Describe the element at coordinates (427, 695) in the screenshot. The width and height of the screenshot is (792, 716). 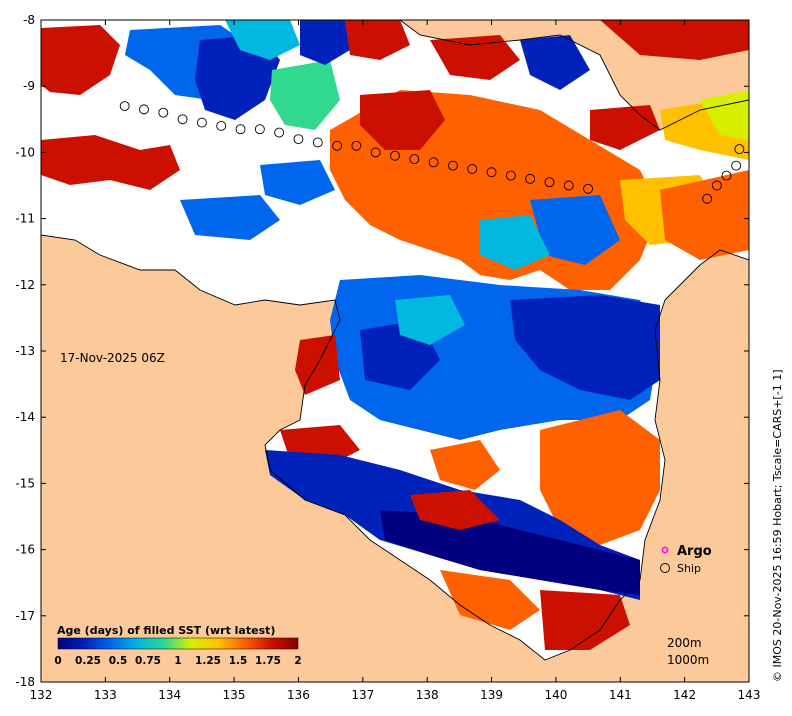
I see `x-tick-label: 138` at that location.